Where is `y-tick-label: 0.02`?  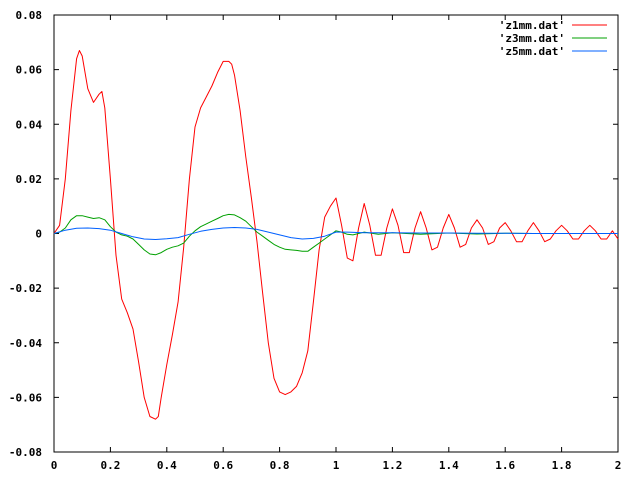 y-tick-label: 0.02 is located at coordinates (29, 179).